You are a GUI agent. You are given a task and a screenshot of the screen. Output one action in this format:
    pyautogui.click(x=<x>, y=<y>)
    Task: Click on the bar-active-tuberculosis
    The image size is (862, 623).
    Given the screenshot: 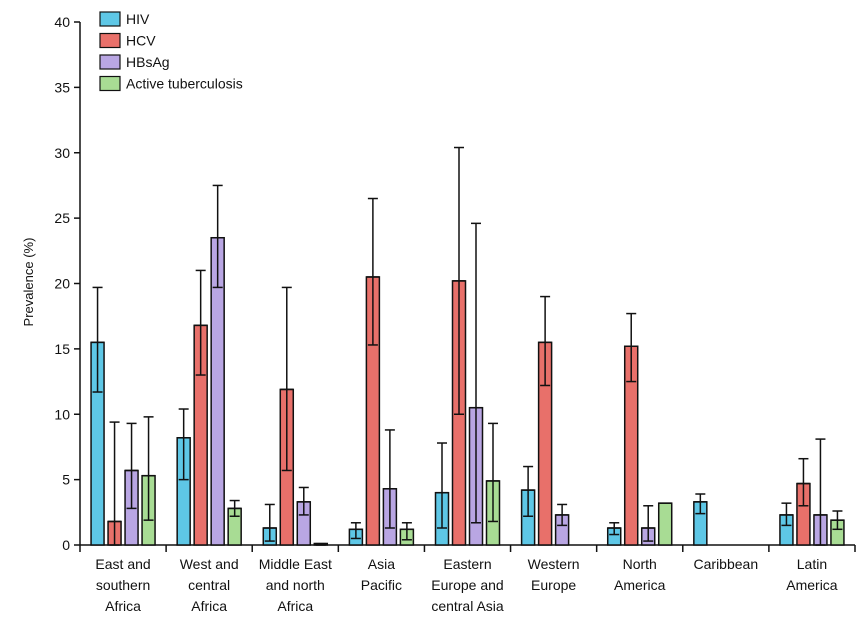 What is the action you would take?
    pyautogui.click(x=665, y=524)
    